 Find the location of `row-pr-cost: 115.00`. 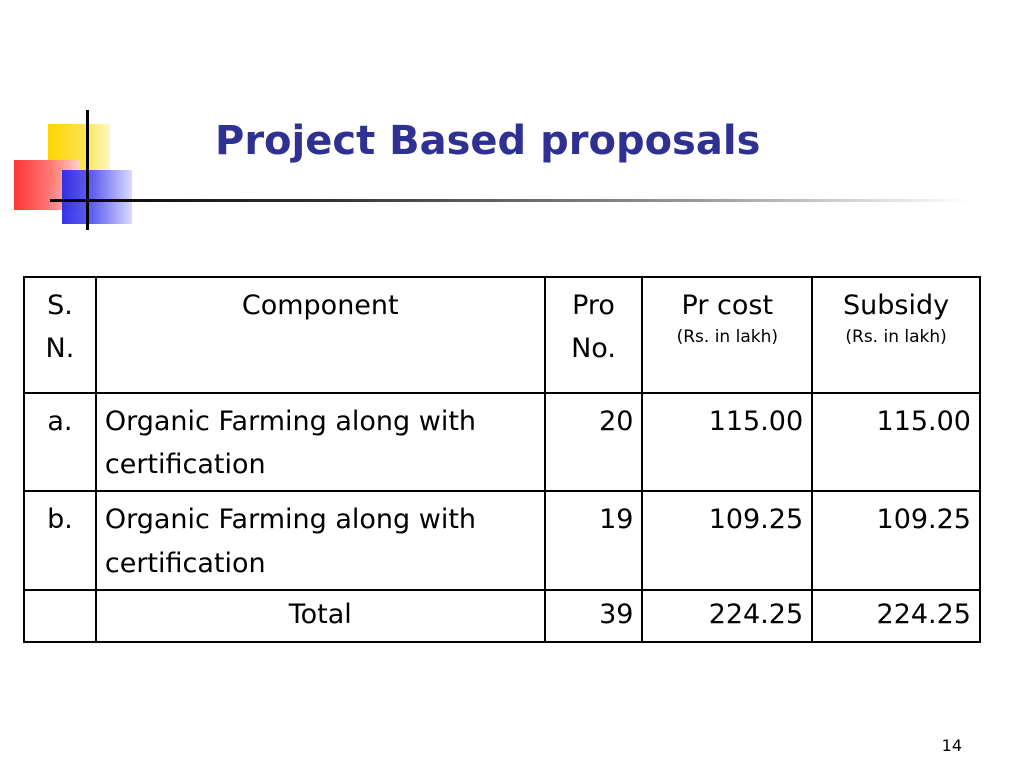

row-pr-cost: 115.00 is located at coordinates (727, 442).